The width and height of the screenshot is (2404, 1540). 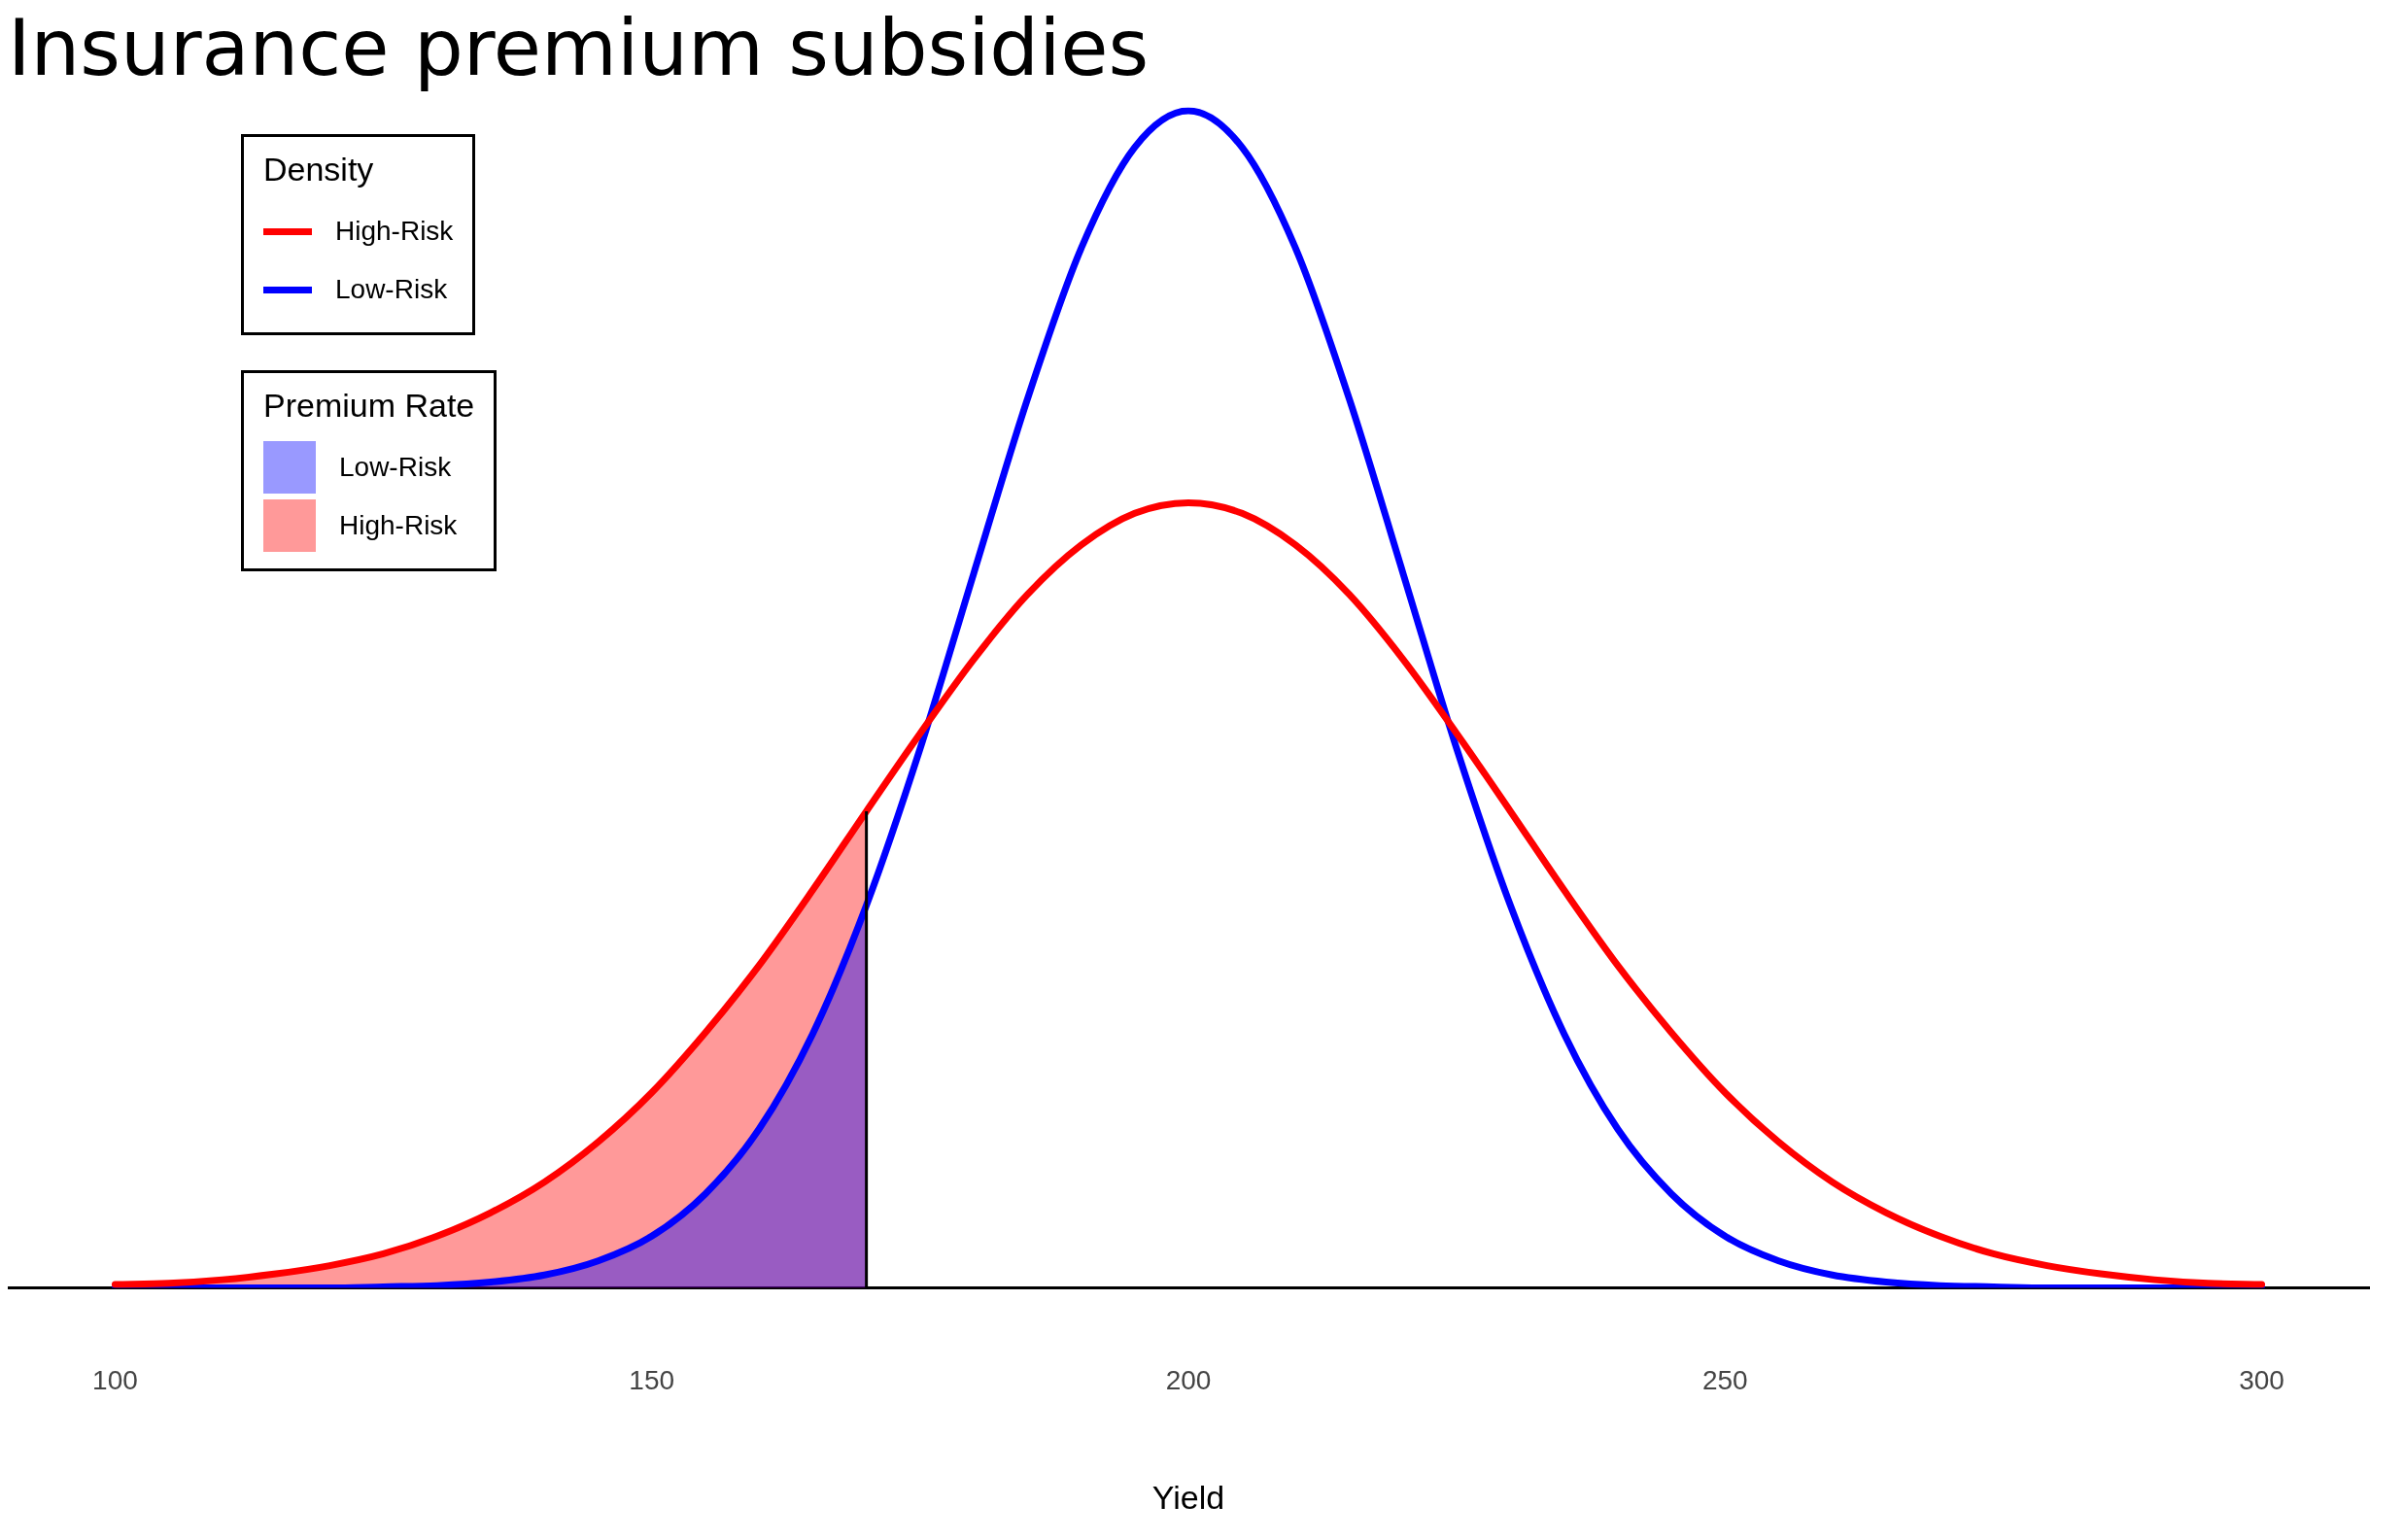 What do you see at coordinates (1188, 1380) in the screenshot?
I see `x-tick-label: 200` at bounding box center [1188, 1380].